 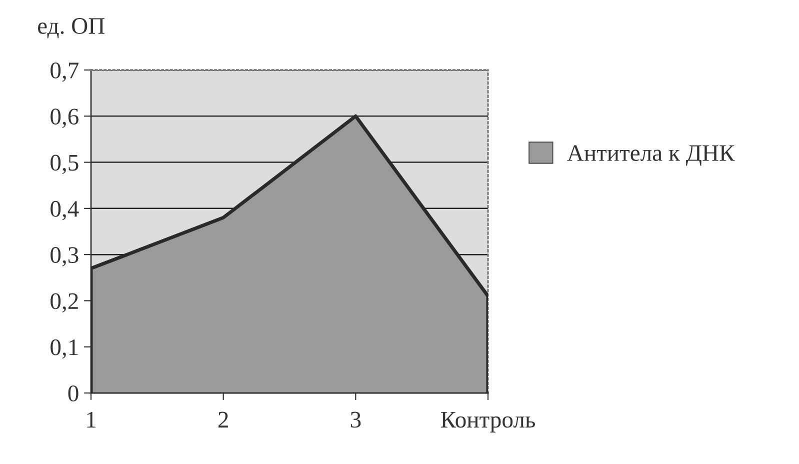 What do you see at coordinates (64, 210) in the screenshot?
I see `y-tick-label: 0,4` at bounding box center [64, 210].